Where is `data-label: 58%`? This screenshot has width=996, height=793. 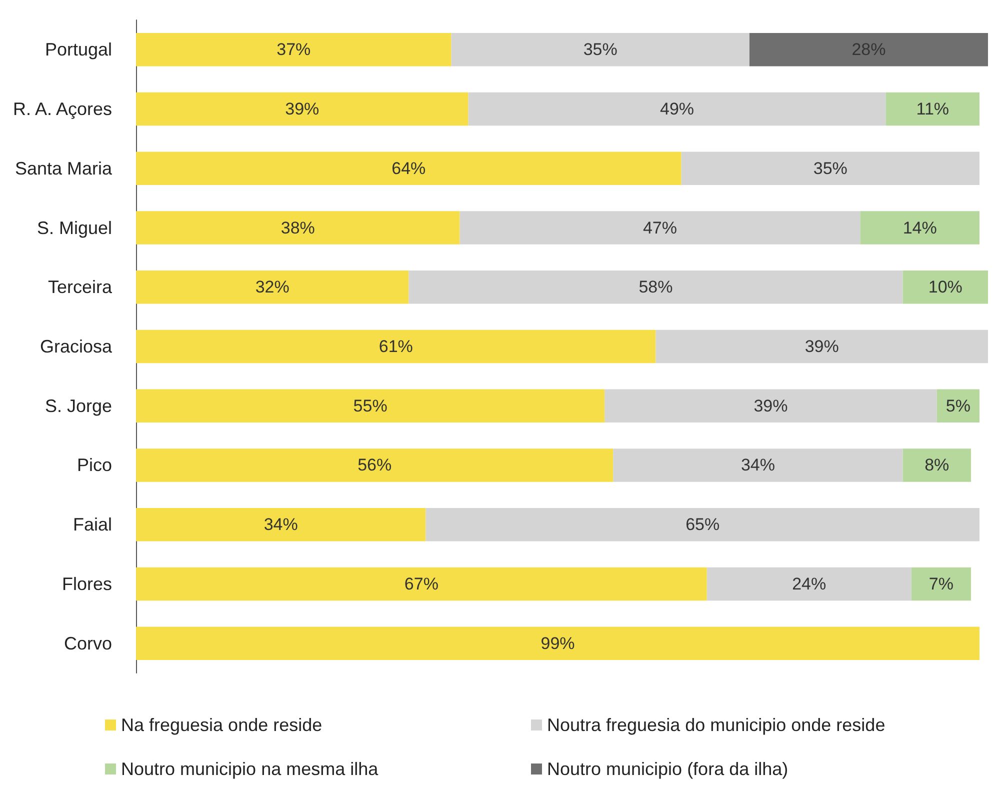
data-label: 58% is located at coordinates (655, 287).